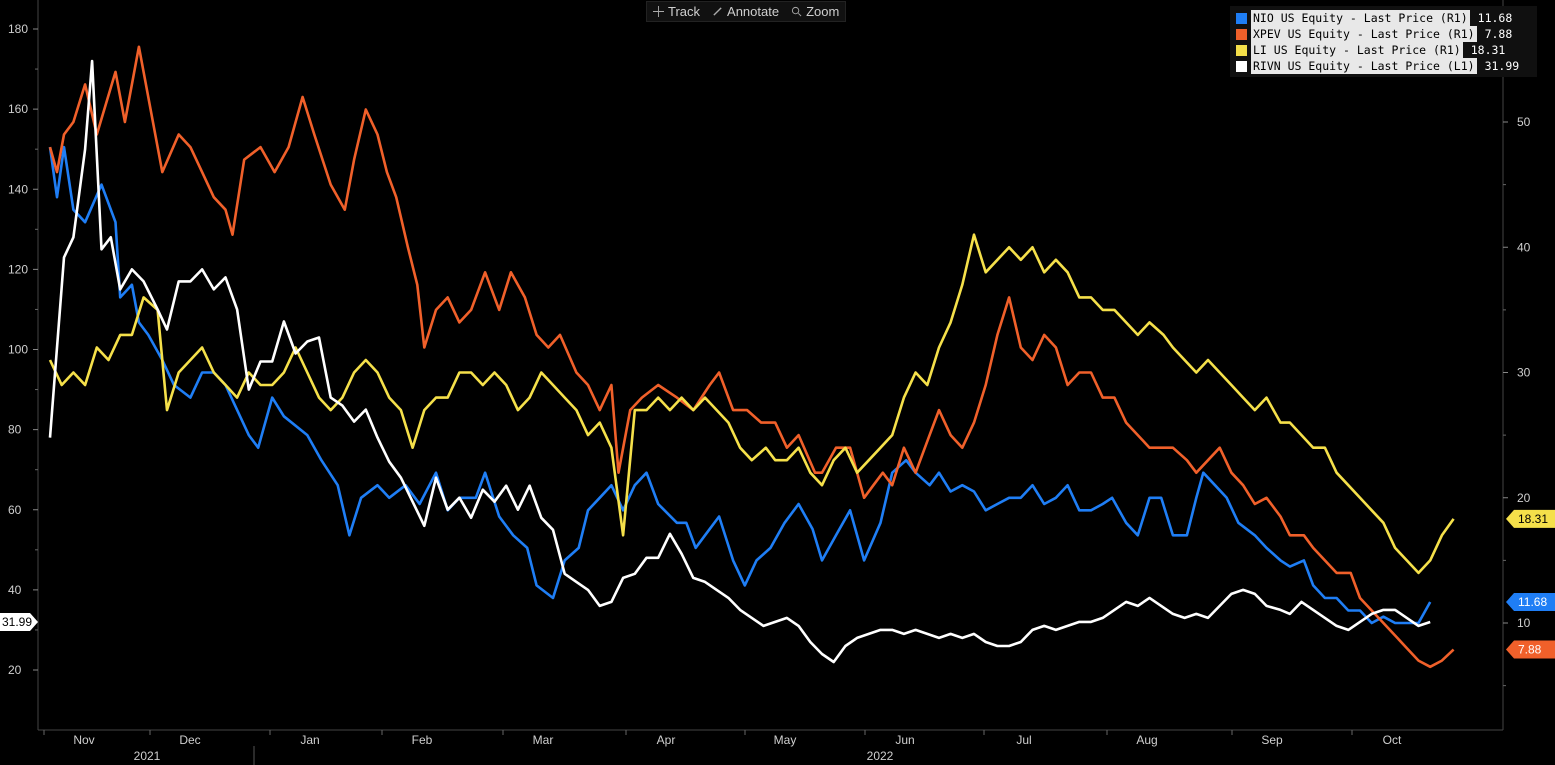 The image size is (1555, 765). Describe the element at coordinates (15, 590) in the screenshot. I see `left-tick-label: 40` at that location.